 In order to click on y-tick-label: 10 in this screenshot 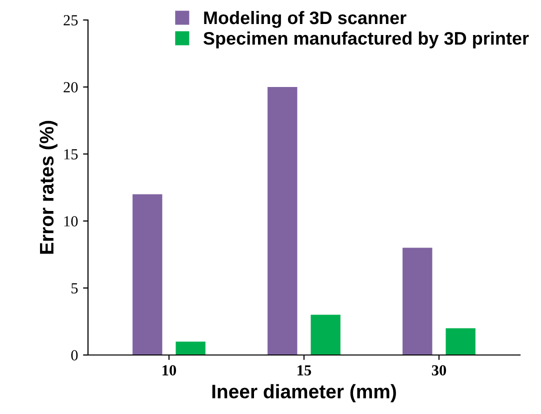, I will do `click(71, 221)`.